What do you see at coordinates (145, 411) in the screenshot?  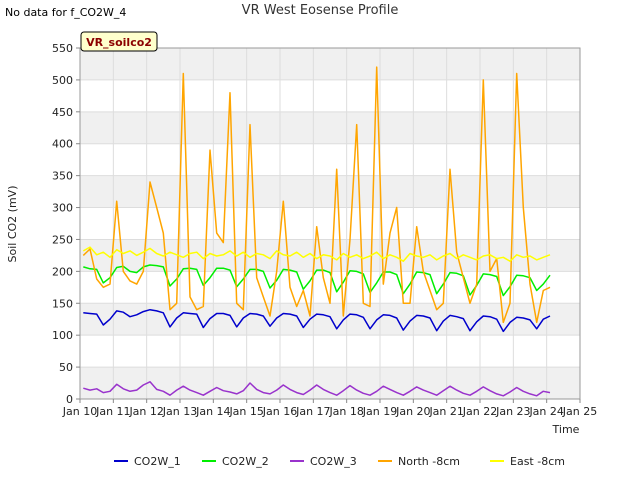 I see `x-tick-label: Jan 12` at bounding box center [145, 411].